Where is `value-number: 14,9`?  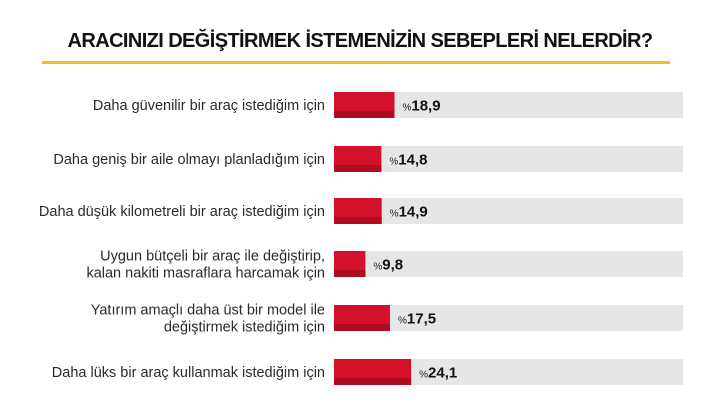
value-number: 14,9 is located at coordinates (413, 212).